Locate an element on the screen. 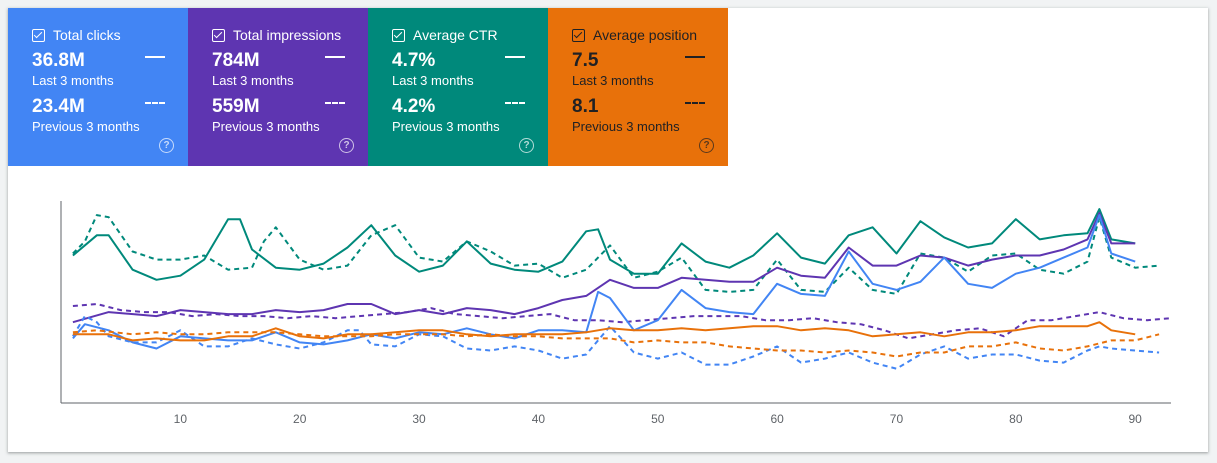  series-line-average-ctr is located at coordinates (604, 244).